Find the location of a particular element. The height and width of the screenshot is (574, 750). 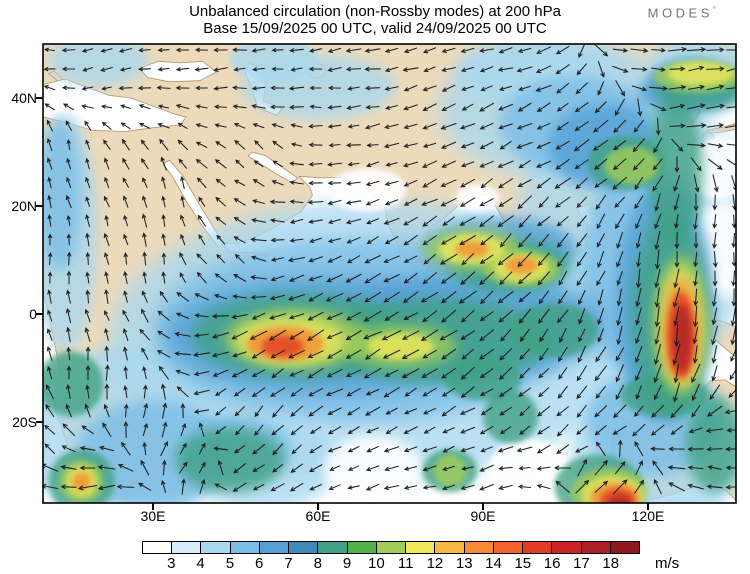

colorbar-tick-label: 8 is located at coordinates (317, 563).